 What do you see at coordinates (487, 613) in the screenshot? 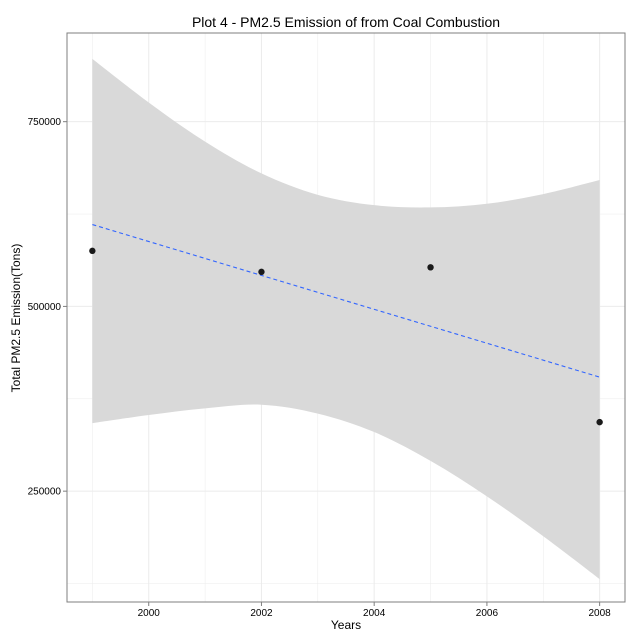
I see `x-tick-label: 2006` at bounding box center [487, 613].